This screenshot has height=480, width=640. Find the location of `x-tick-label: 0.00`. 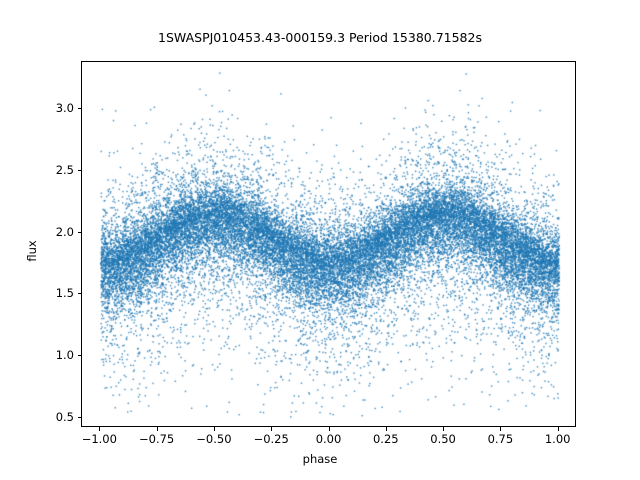

x-tick-label: 0.00 is located at coordinates (328, 439).